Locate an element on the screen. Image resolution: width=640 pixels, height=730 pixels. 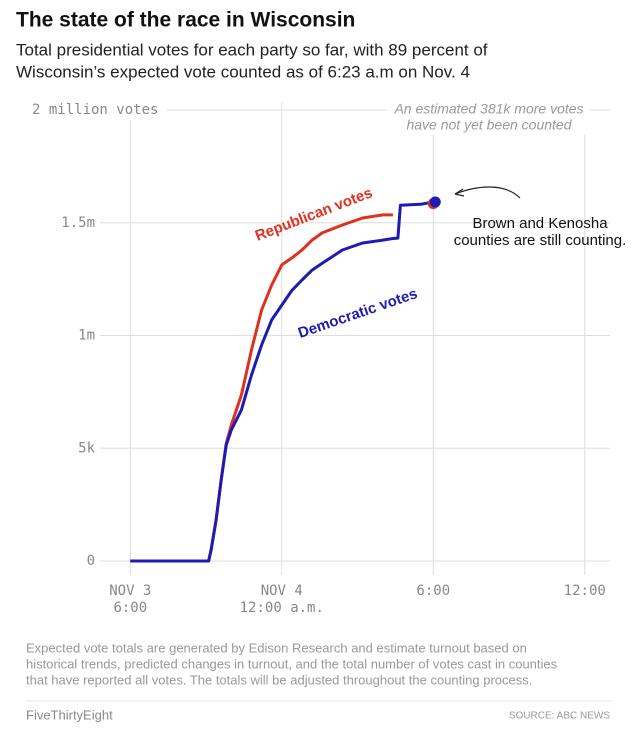
x-tick-label: NOV 3 6:00 is located at coordinates (130, 599).